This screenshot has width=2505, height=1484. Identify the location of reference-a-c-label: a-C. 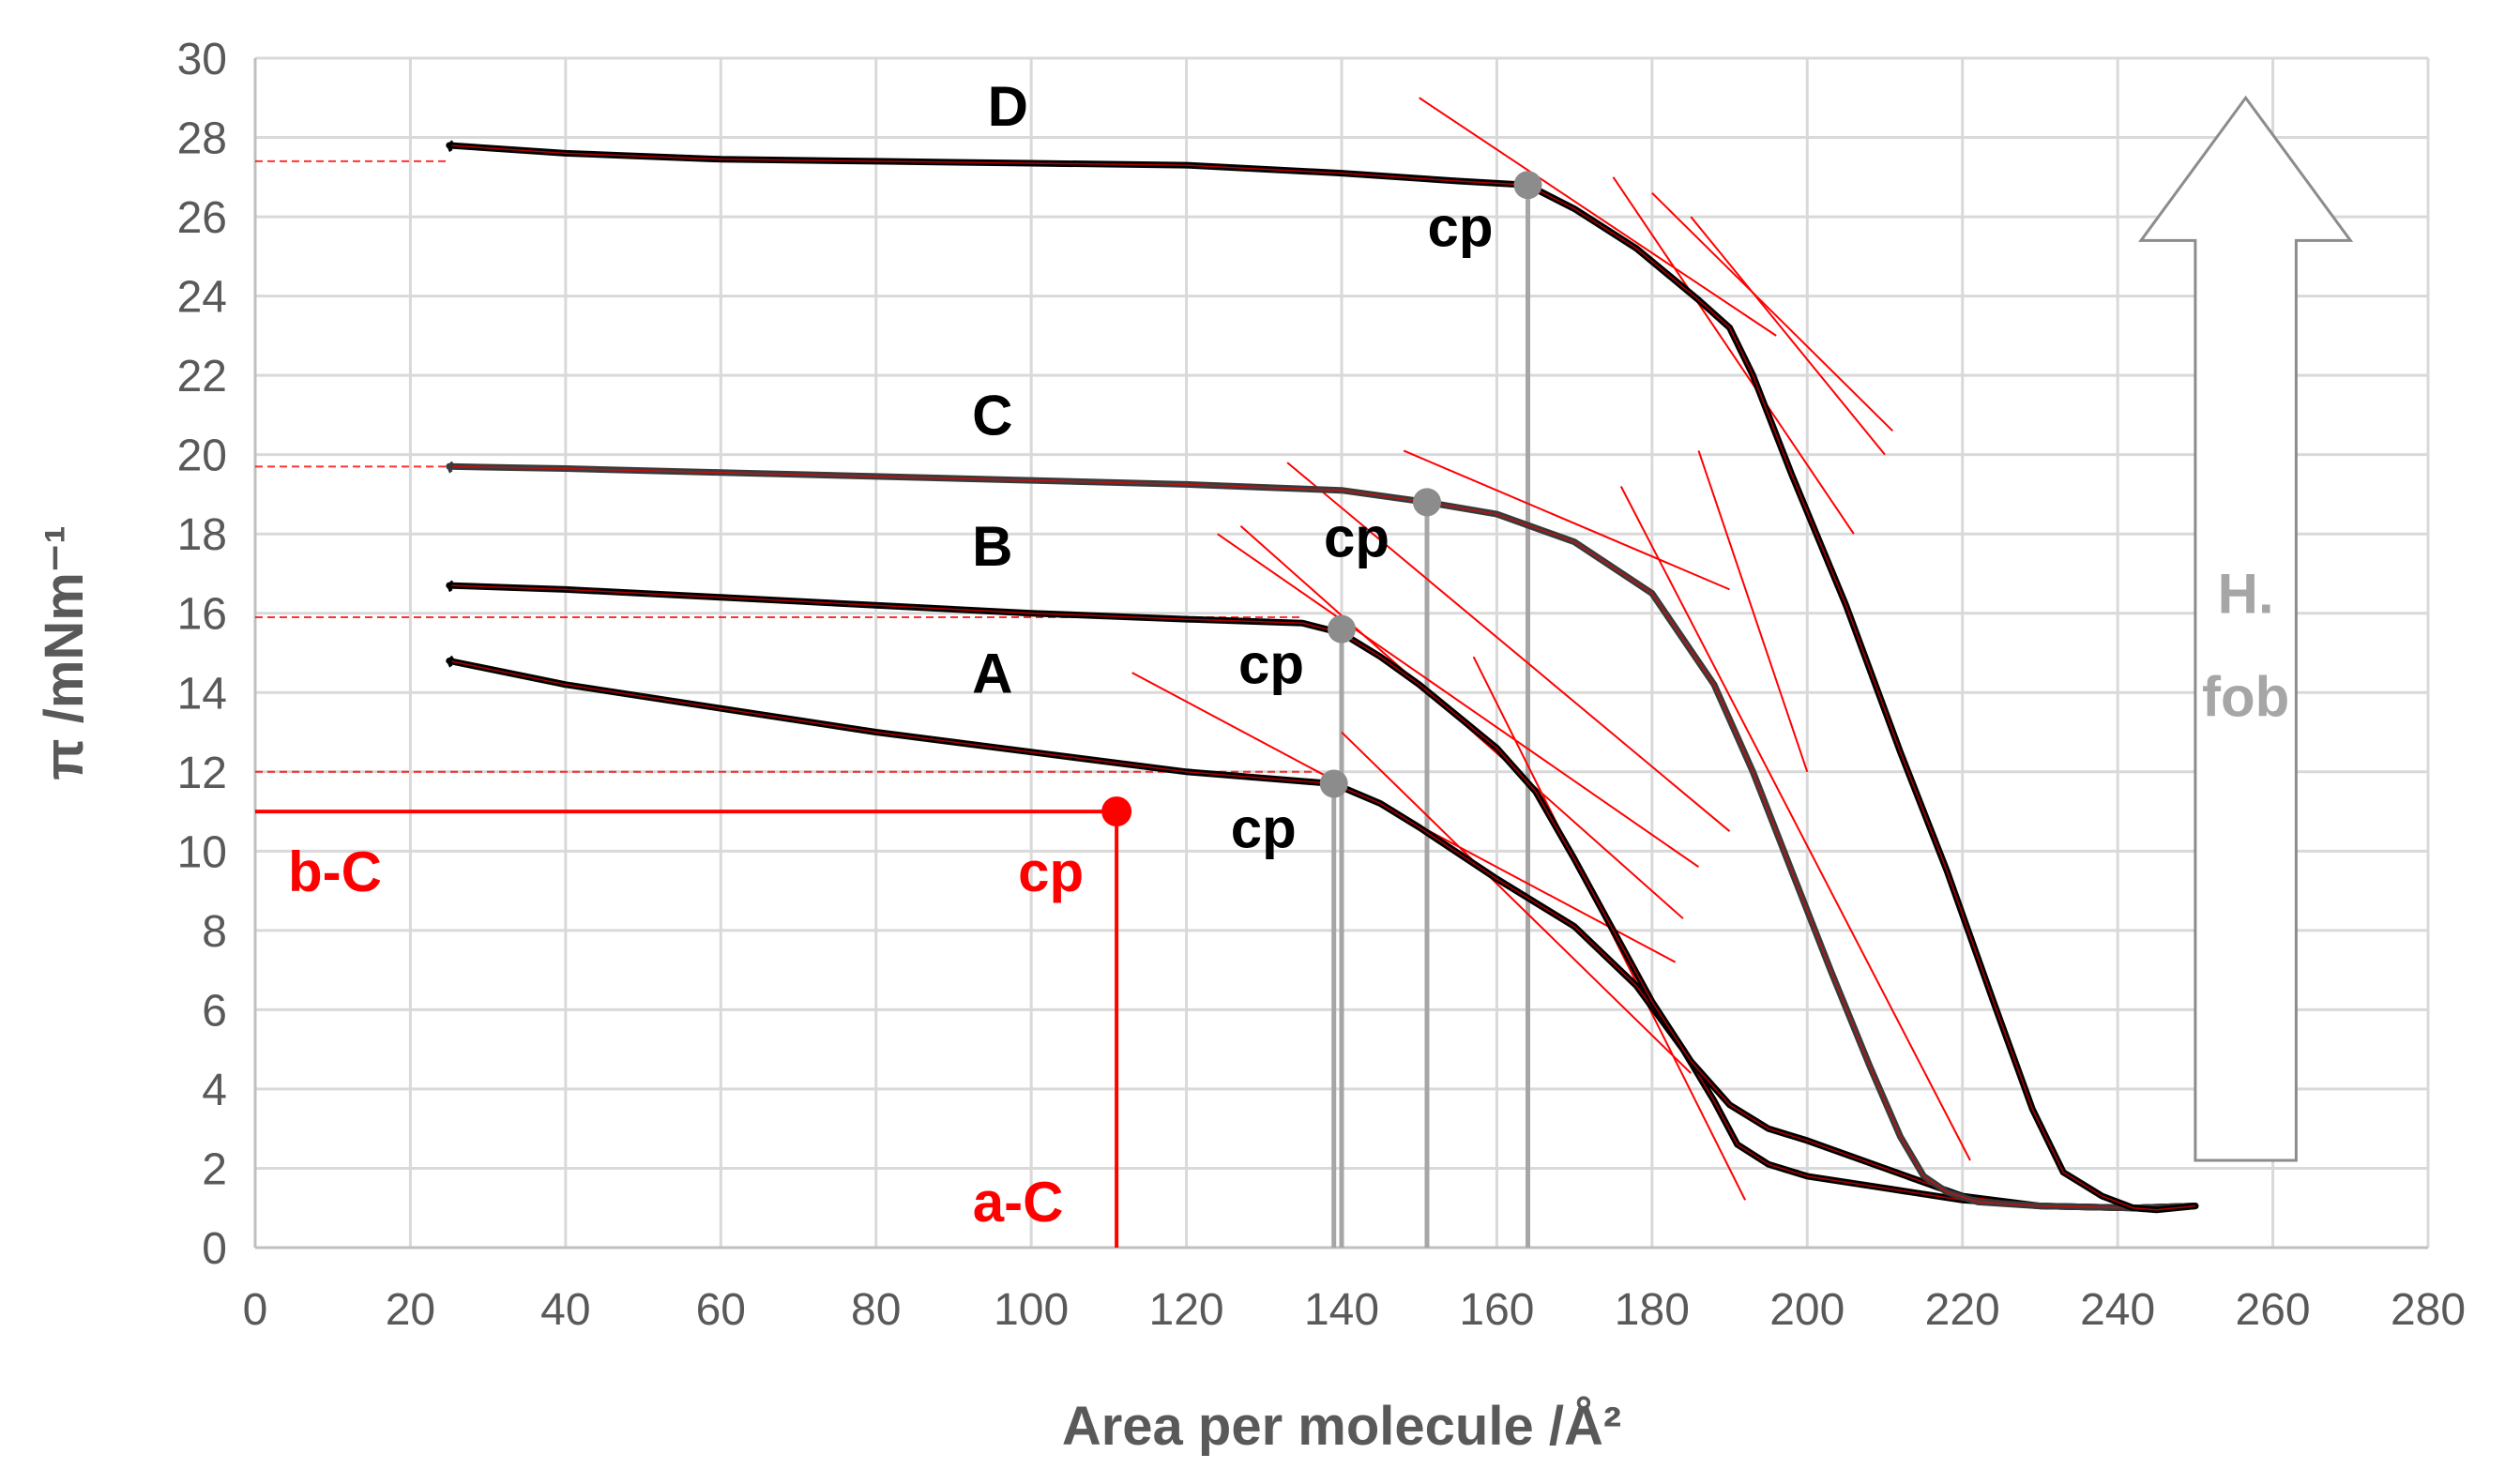
(1018, 1203).